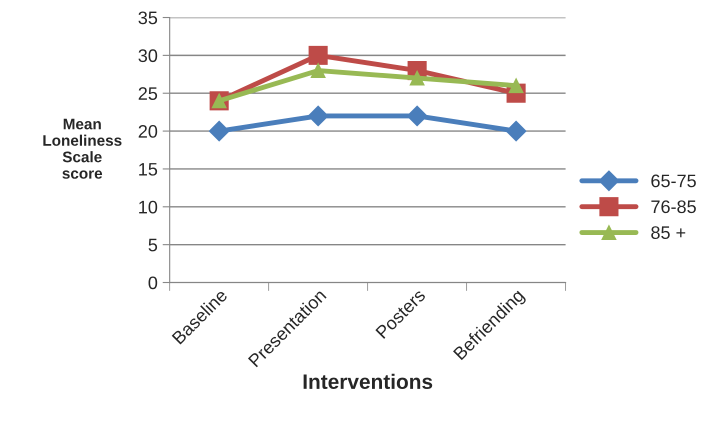  What do you see at coordinates (668, 233) in the screenshot?
I see `legend-label: 85 +` at bounding box center [668, 233].